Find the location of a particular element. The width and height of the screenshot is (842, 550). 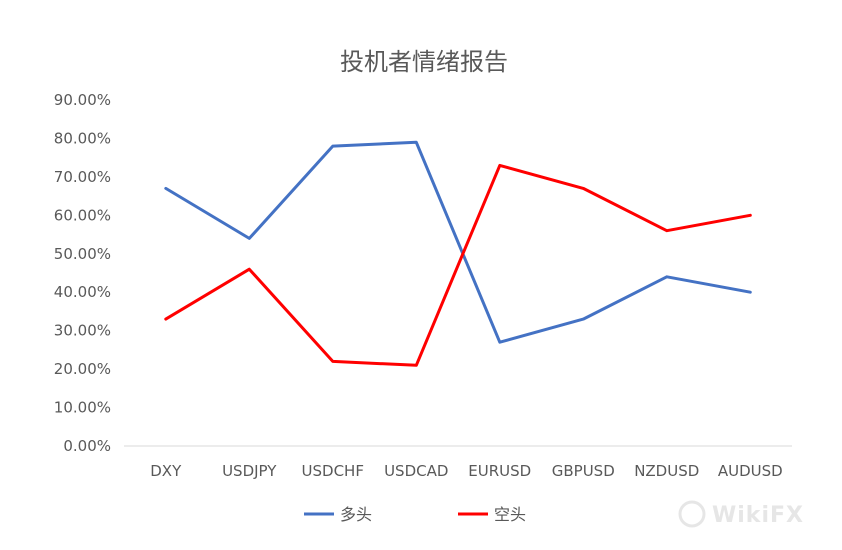

y-tick-label: 10.00% is located at coordinates (82, 408).